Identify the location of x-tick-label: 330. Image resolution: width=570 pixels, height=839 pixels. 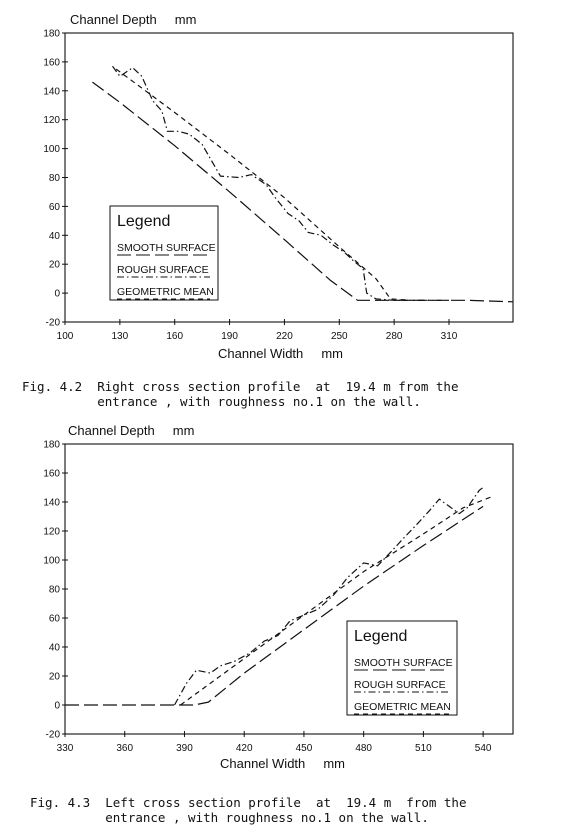
(65, 748).